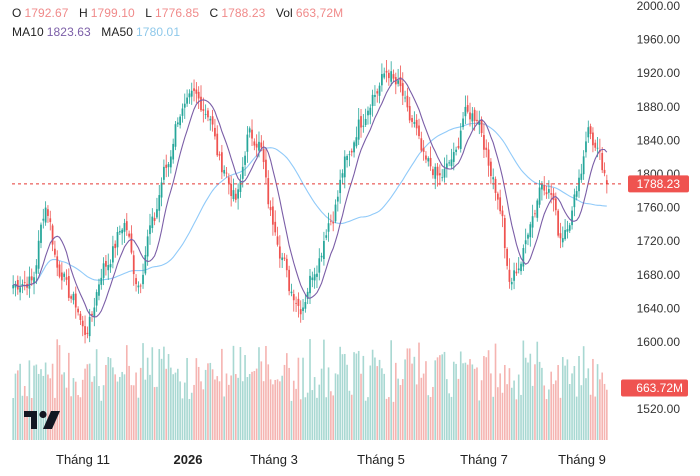 This screenshot has height=476, width=700. Describe the element at coordinates (484, 459) in the screenshot. I see `x-tick-label: Tháng 7` at that location.